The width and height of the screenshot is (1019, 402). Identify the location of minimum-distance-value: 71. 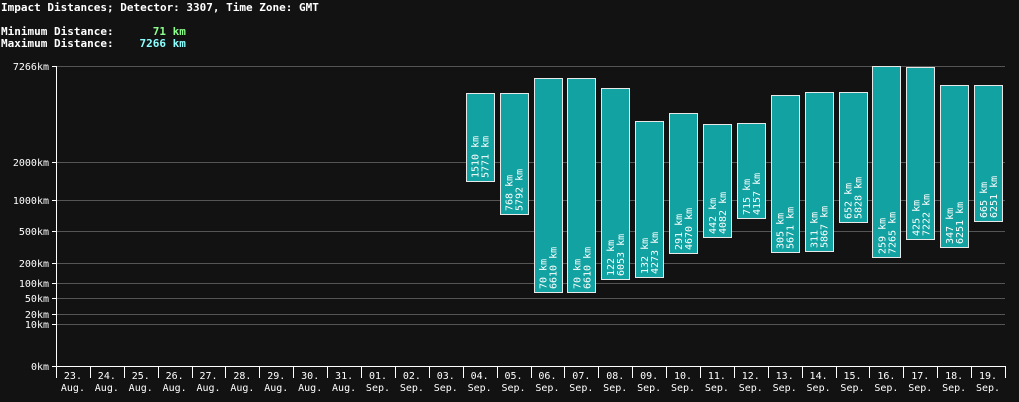
(159, 31).